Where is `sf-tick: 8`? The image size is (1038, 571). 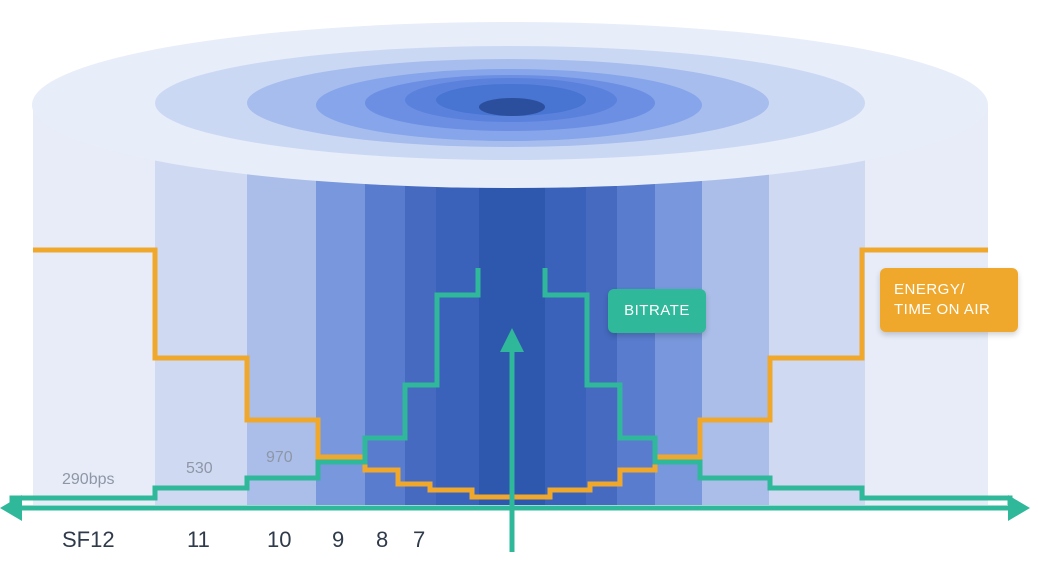
sf-tick: 8 is located at coordinates (382, 539).